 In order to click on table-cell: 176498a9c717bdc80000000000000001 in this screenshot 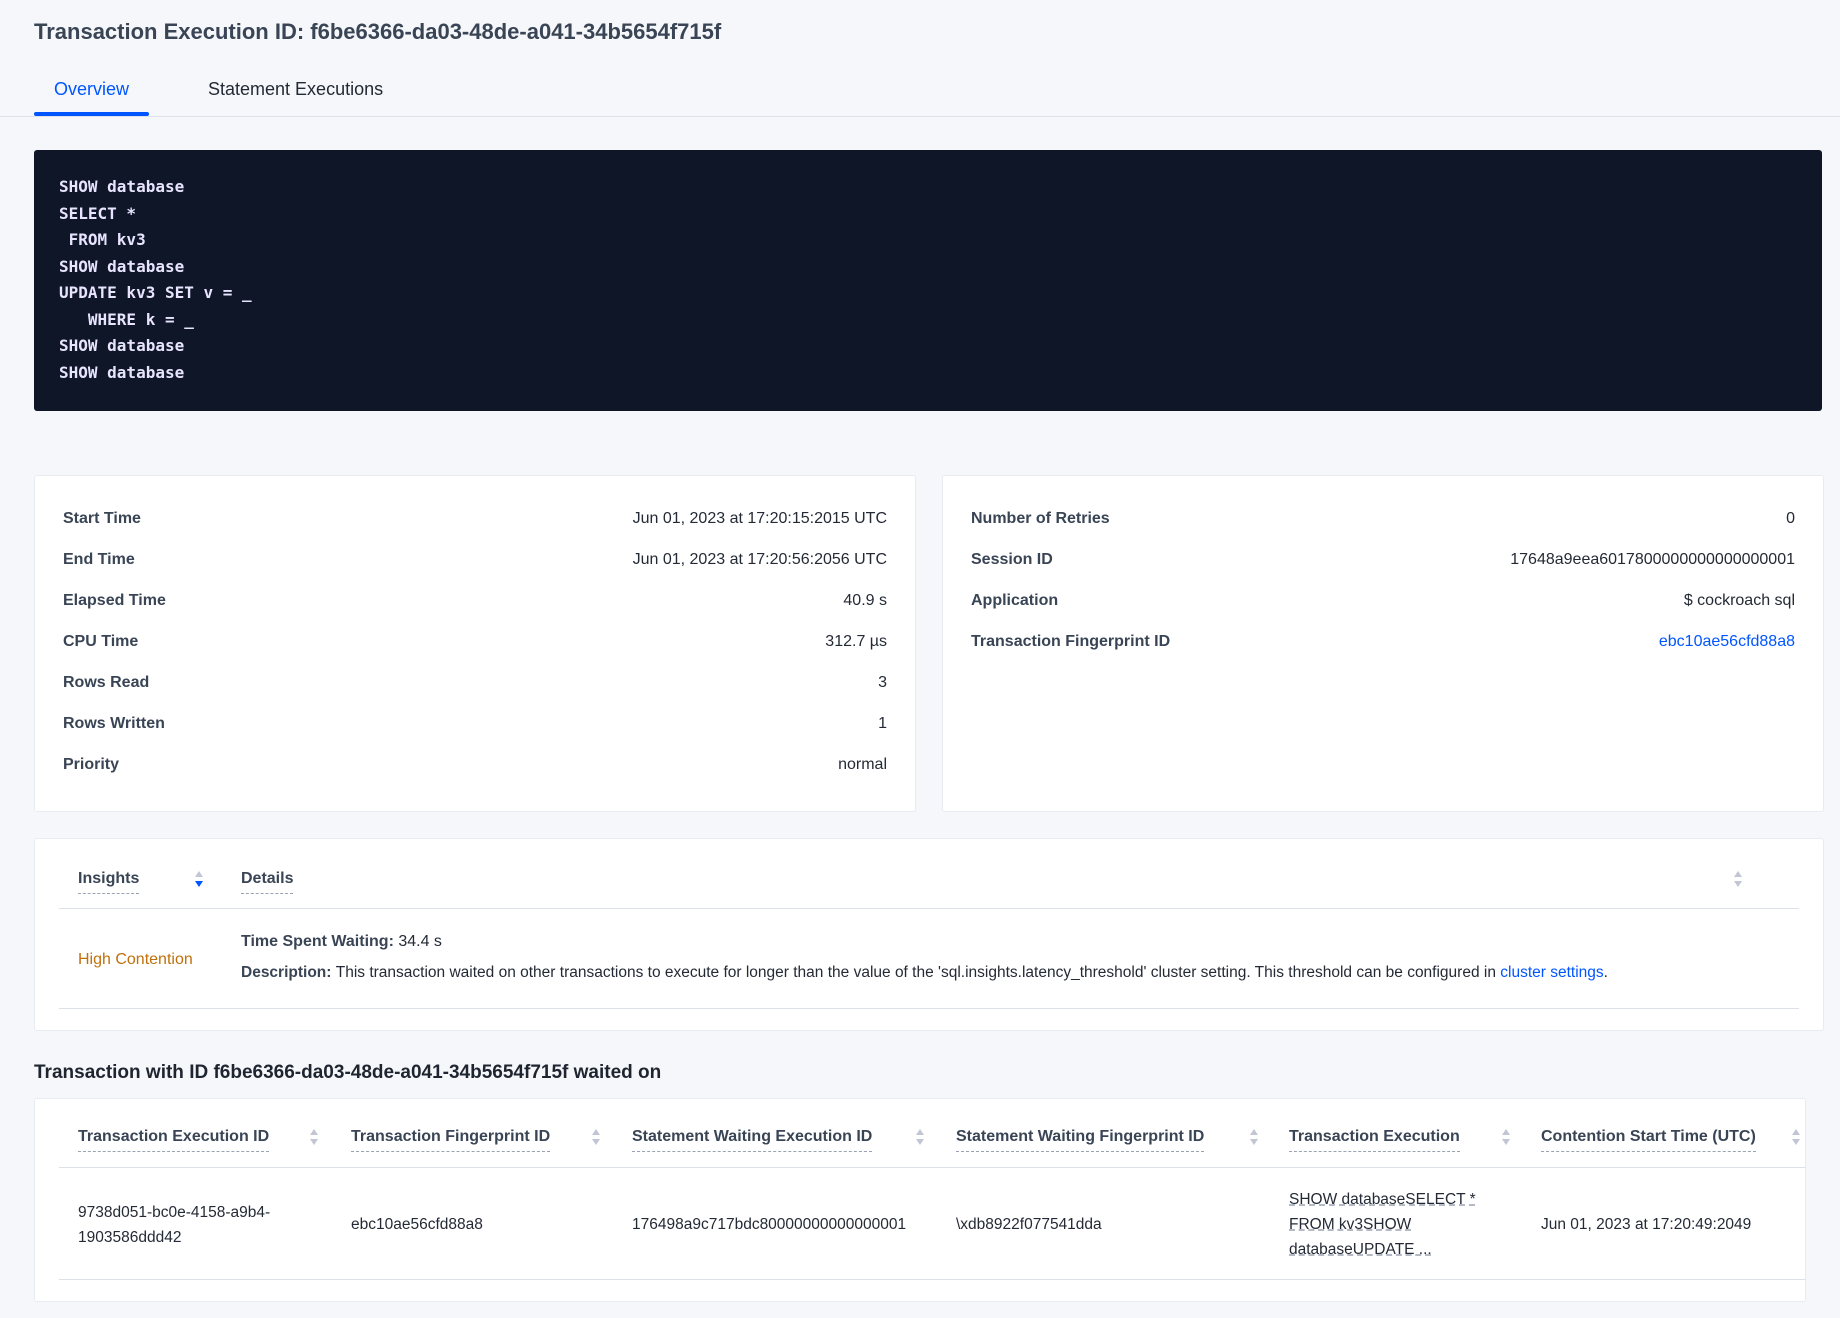, I will do `click(769, 1224)`.